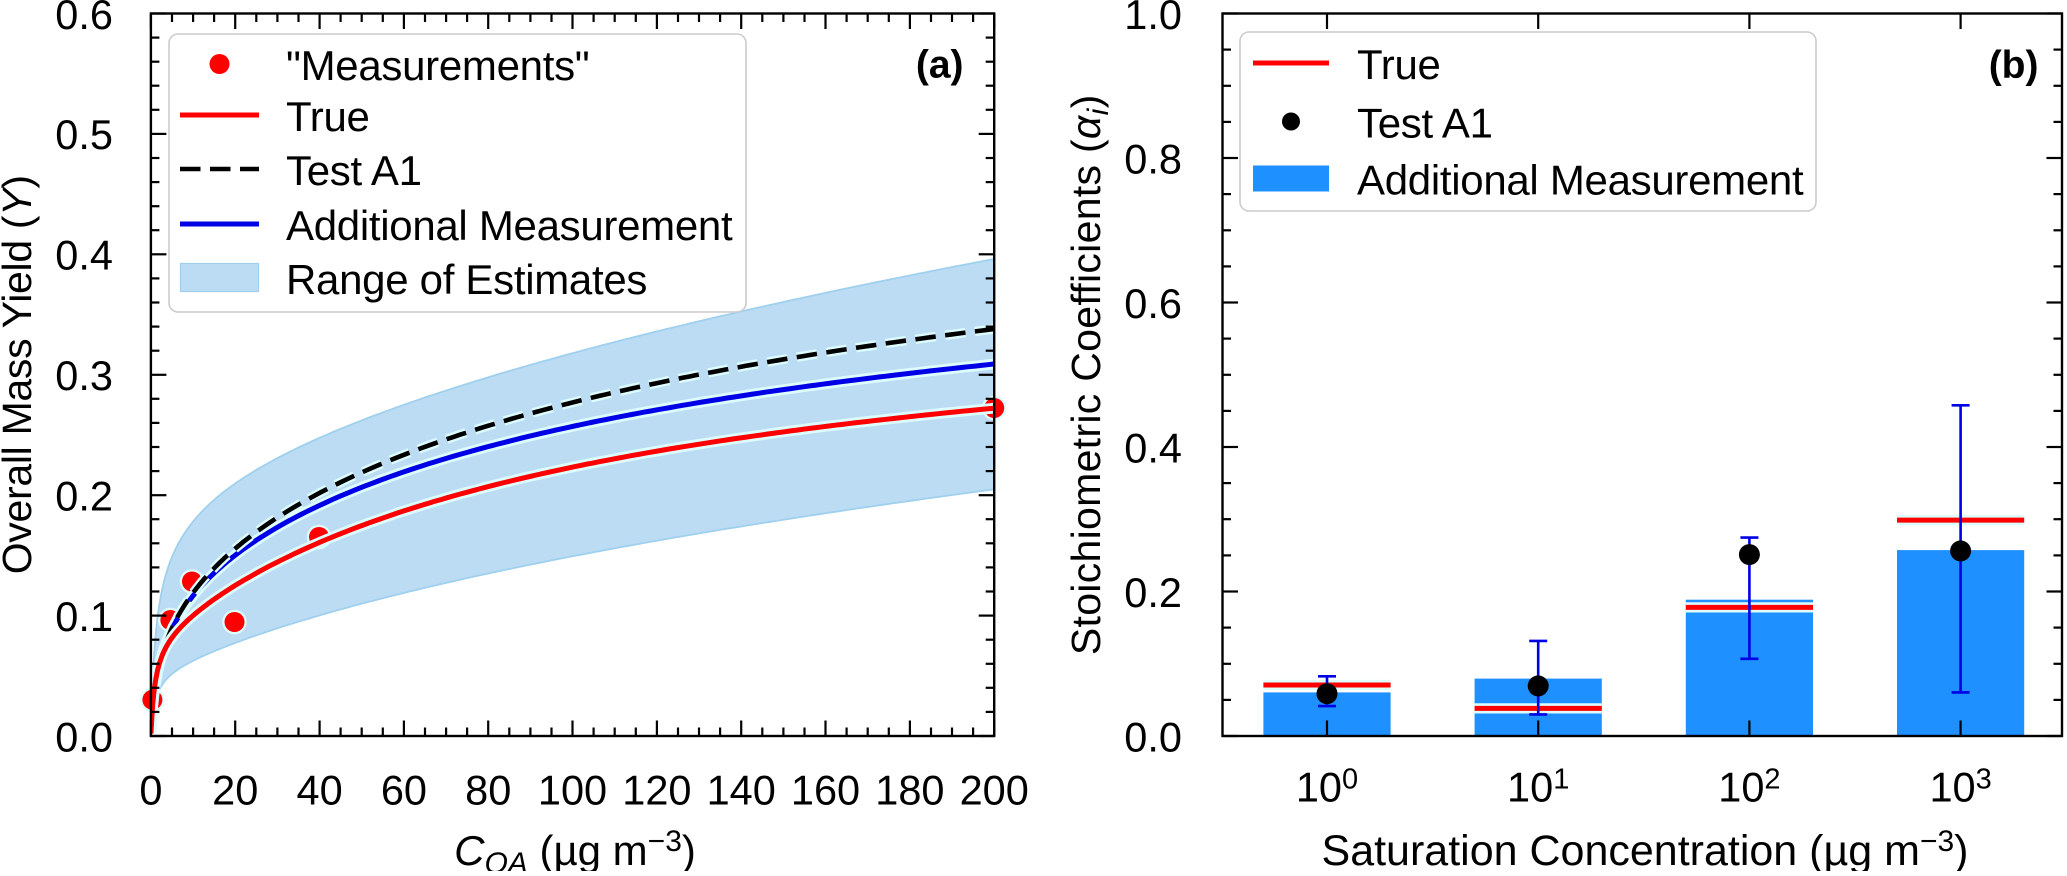 The height and width of the screenshot is (876, 2067). Describe the element at coordinates (656, 790) in the screenshot. I see `svg-text: 120` at that location.